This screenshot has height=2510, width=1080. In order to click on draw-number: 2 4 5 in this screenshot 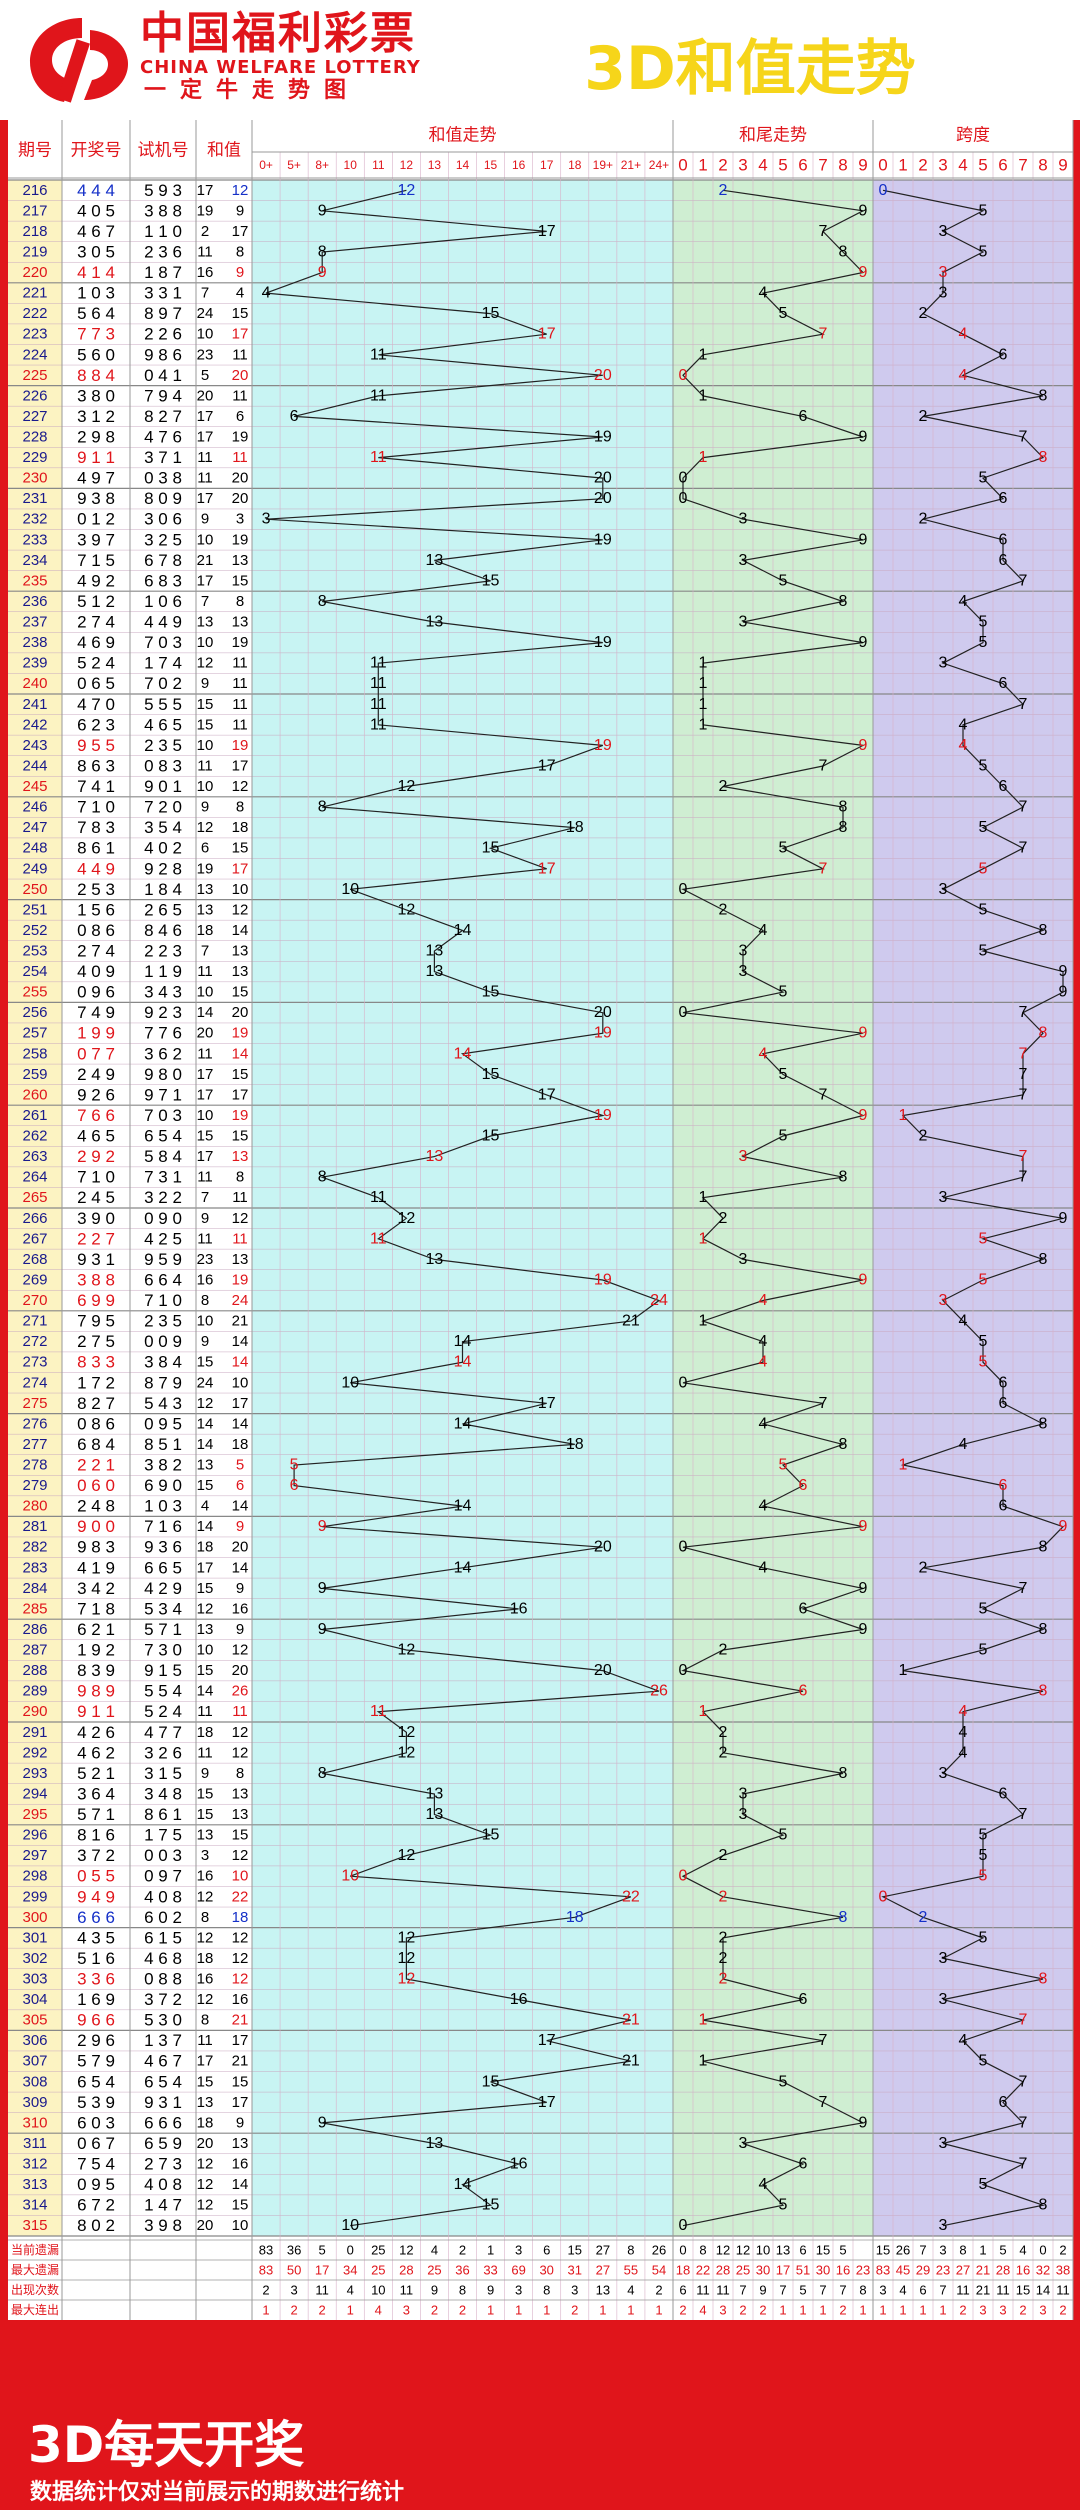, I will do `click(96, 1197)`.